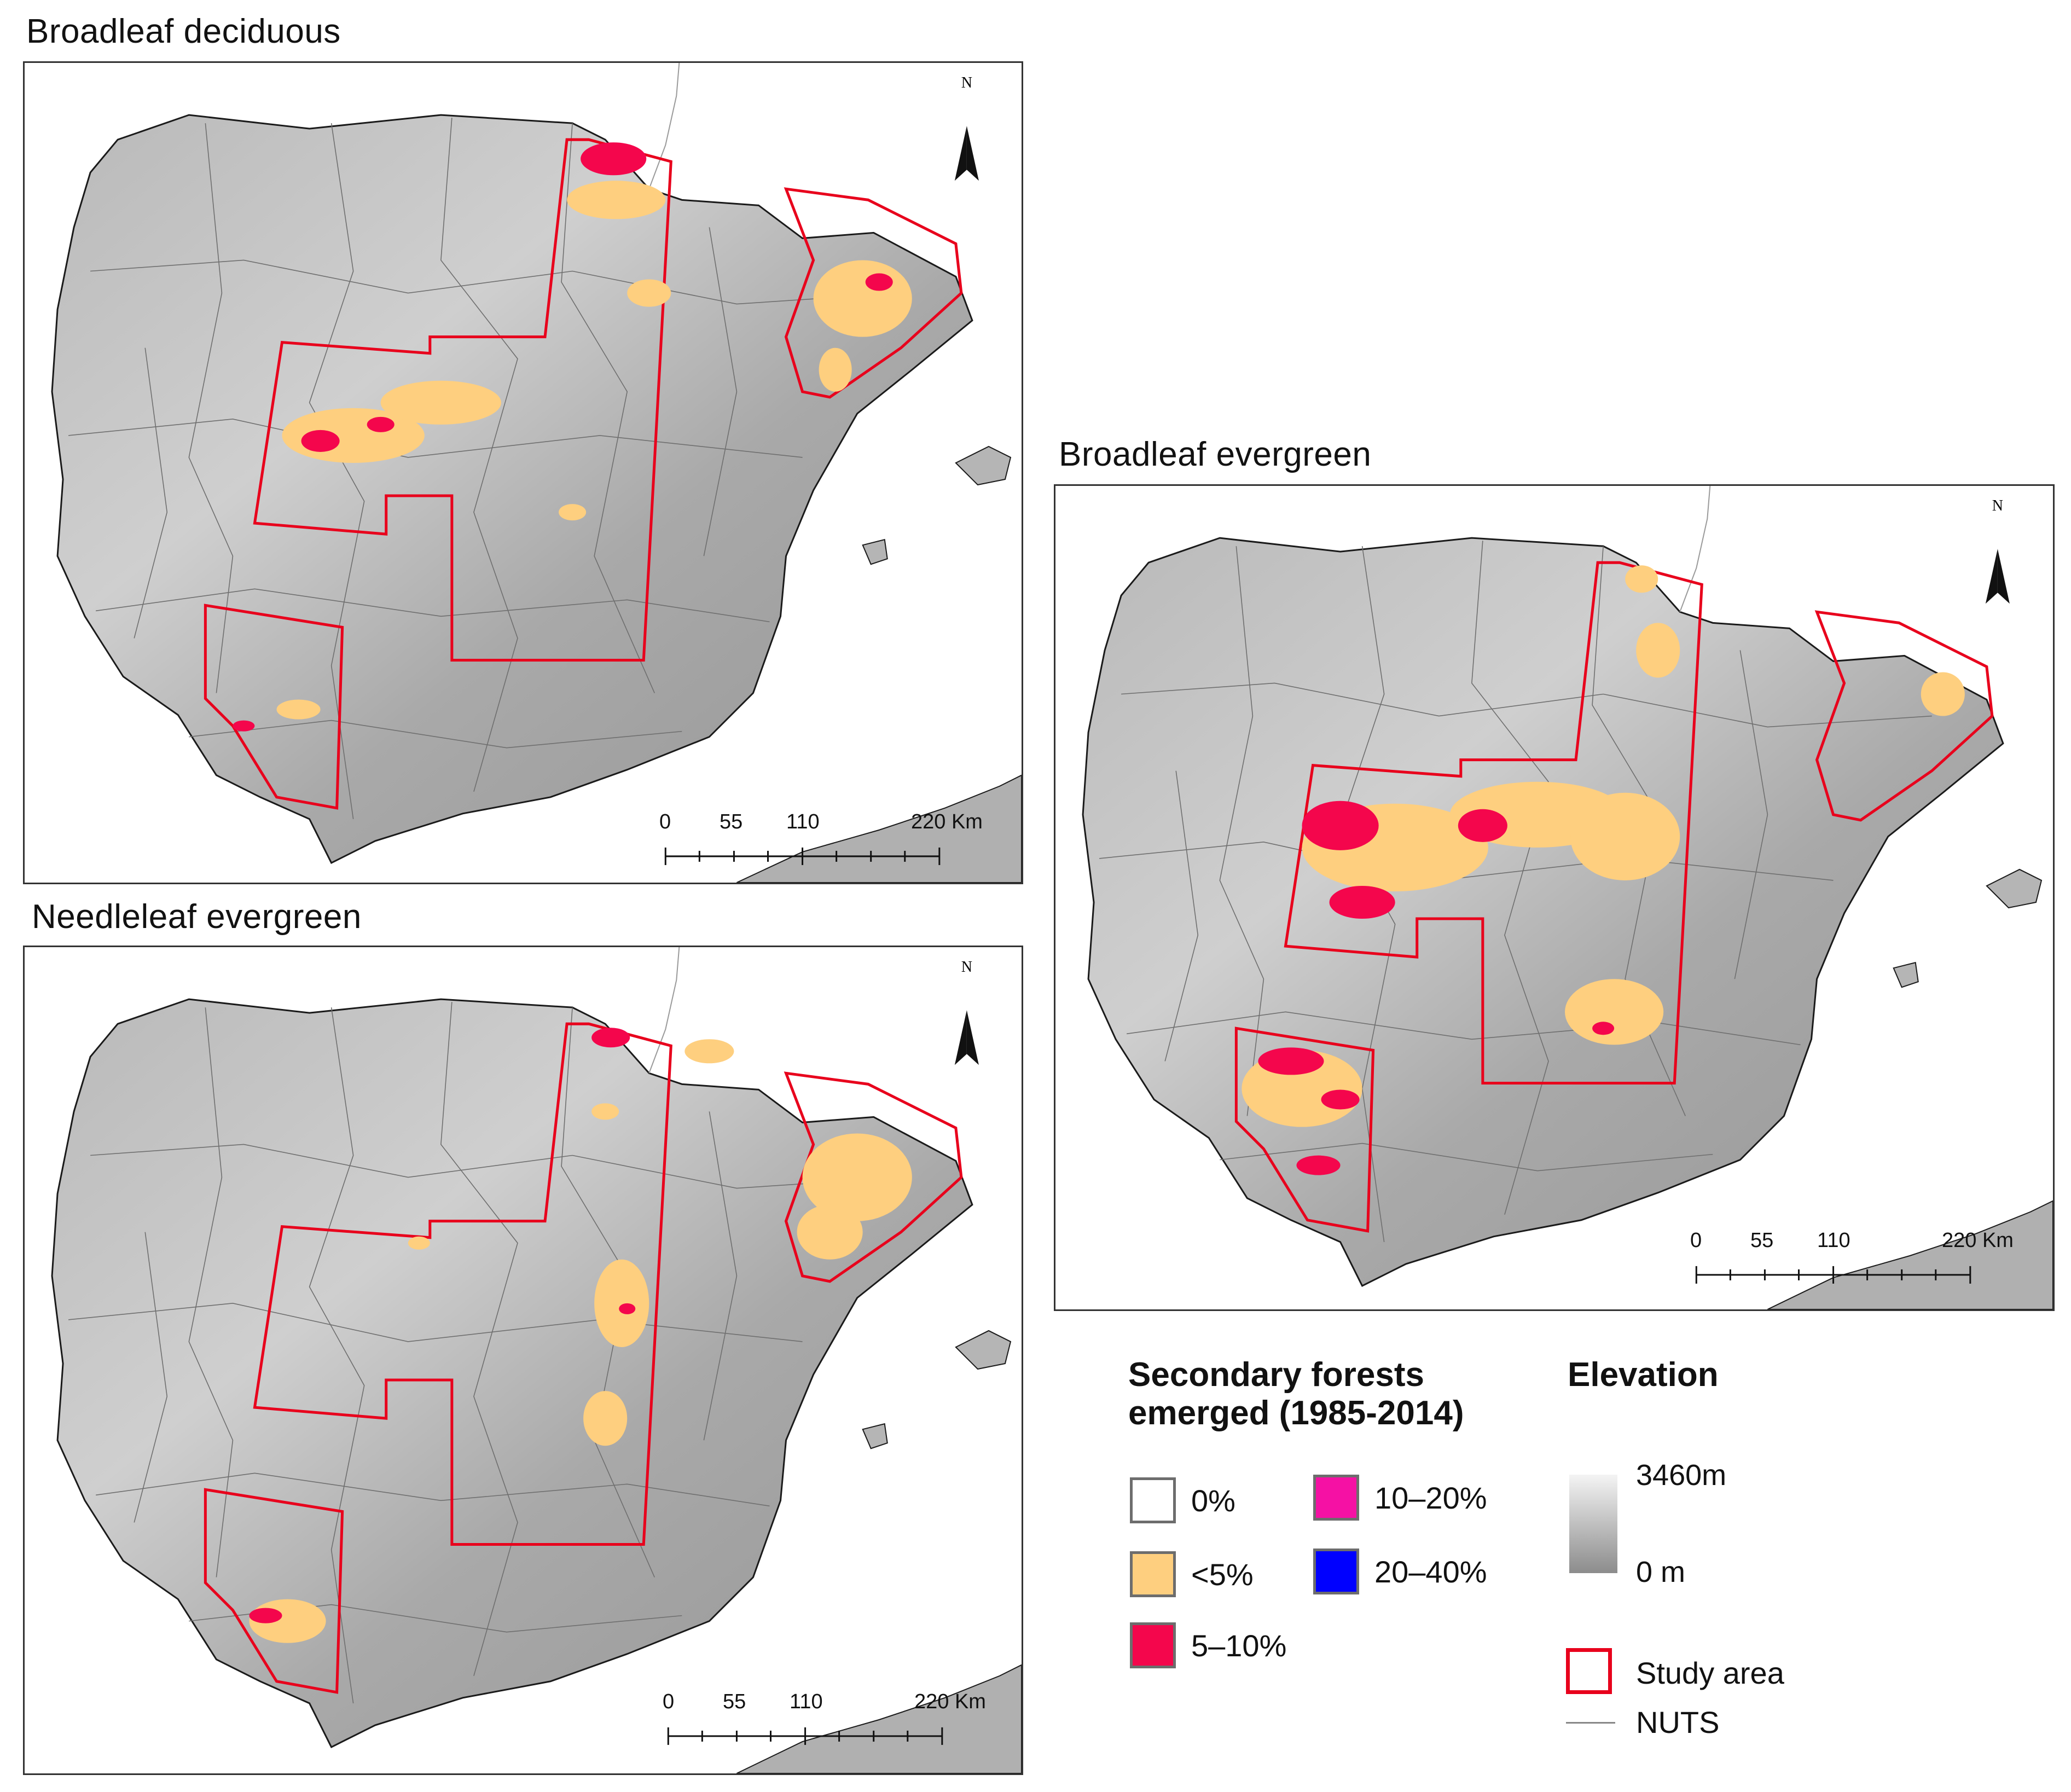 The height and width of the screenshot is (1792, 2071). What do you see at coordinates (1682, 1475) in the screenshot?
I see `elevation-max-label: 3460m` at bounding box center [1682, 1475].